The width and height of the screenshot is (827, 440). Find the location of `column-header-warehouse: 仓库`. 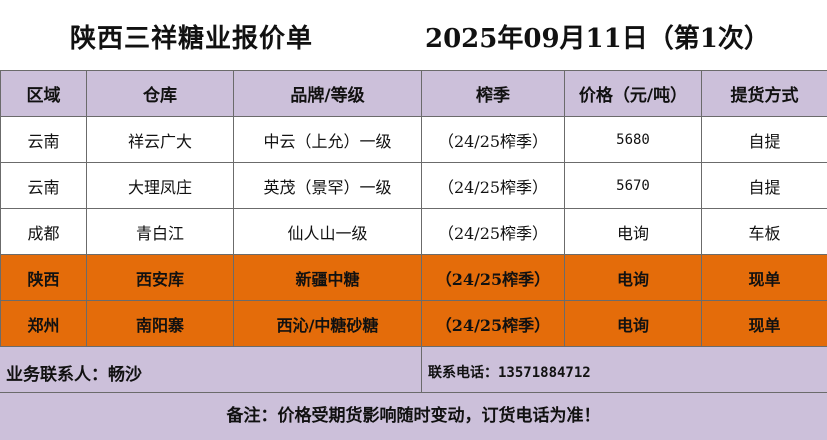

column-header-warehouse: 仓库 is located at coordinates (160, 93).